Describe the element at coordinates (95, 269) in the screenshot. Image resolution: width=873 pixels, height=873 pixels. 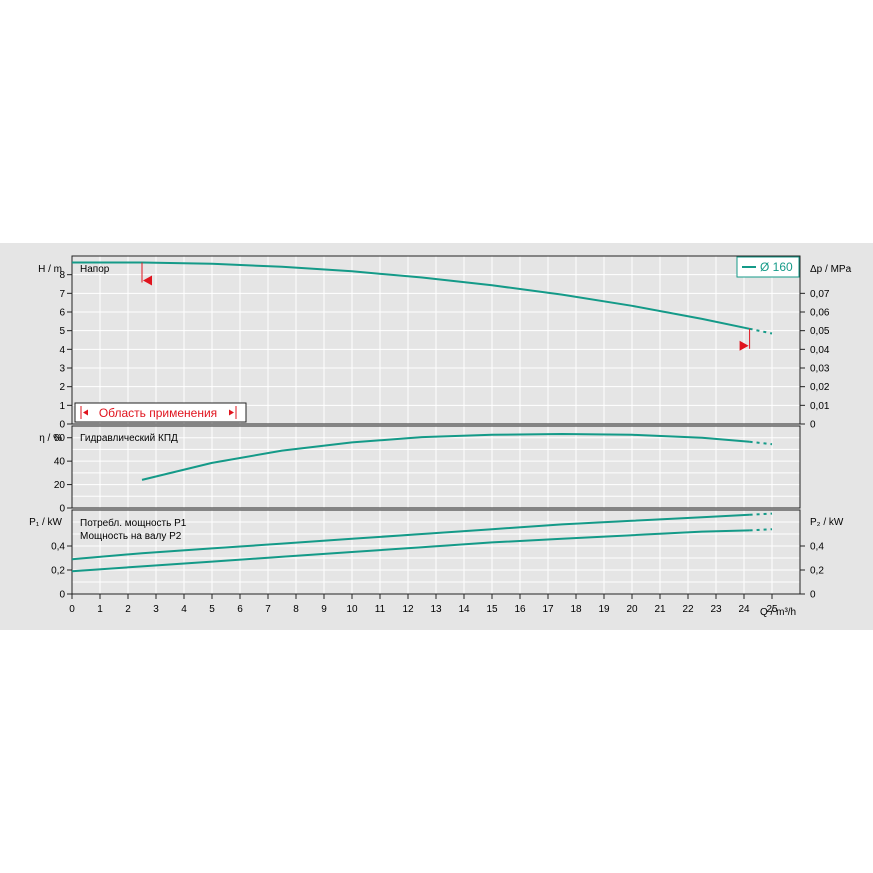
I see `head-panel-label: Напор` at that location.